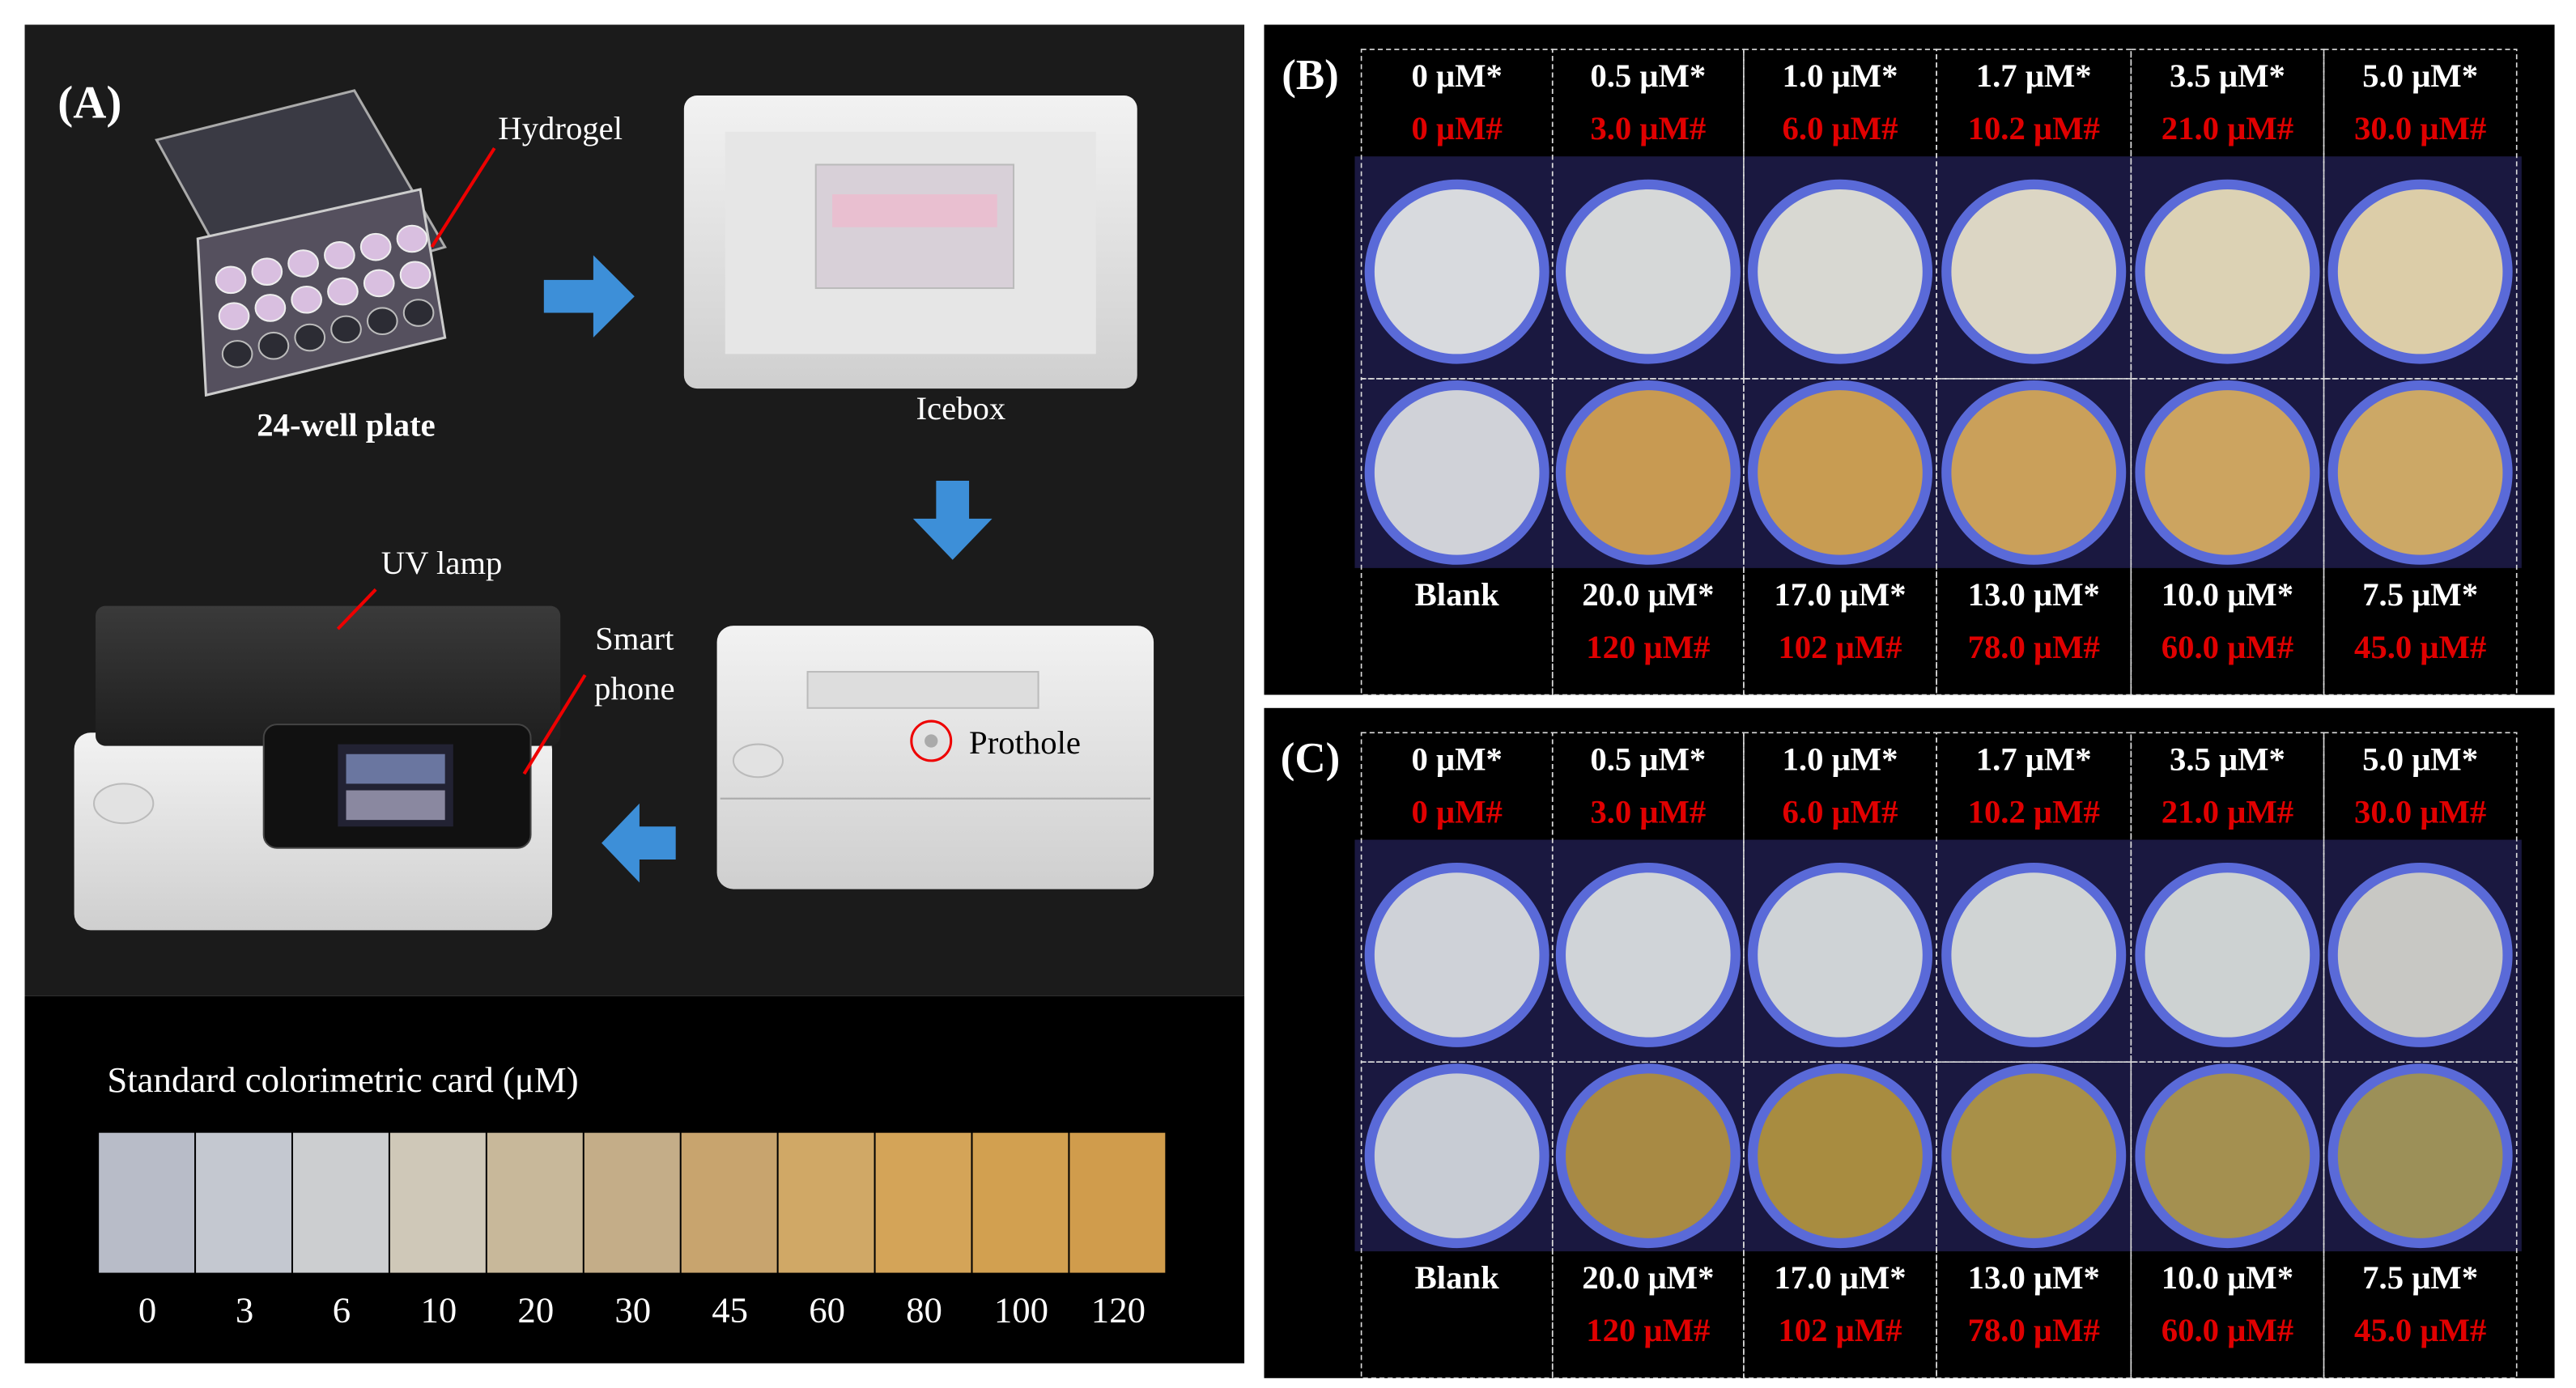 The width and height of the screenshot is (2576, 1388). What do you see at coordinates (1118, 1310) in the screenshot?
I see `card-value: 120` at bounding box center [1118, 1310].